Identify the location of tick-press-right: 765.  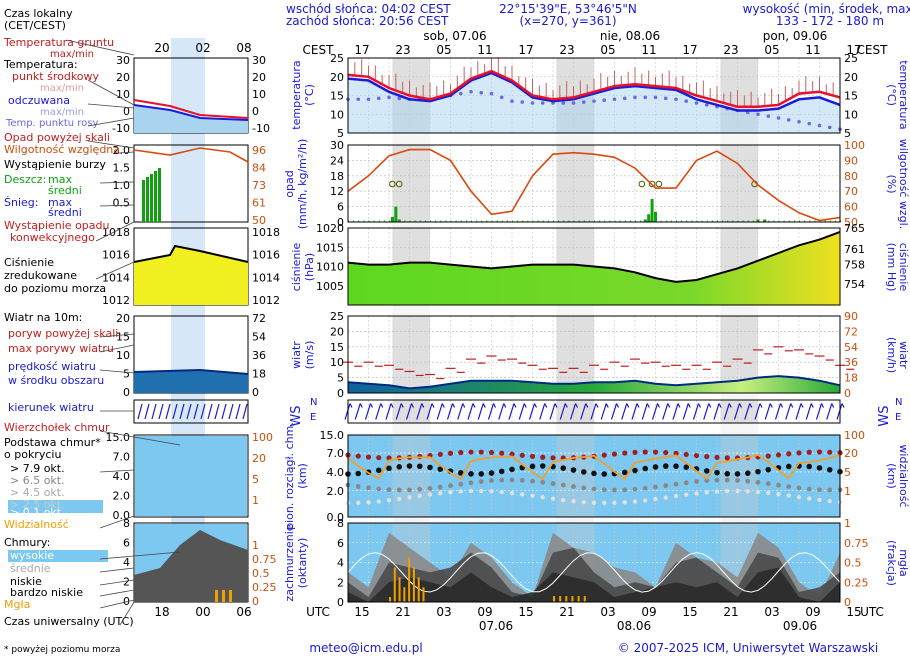
(854, 228).